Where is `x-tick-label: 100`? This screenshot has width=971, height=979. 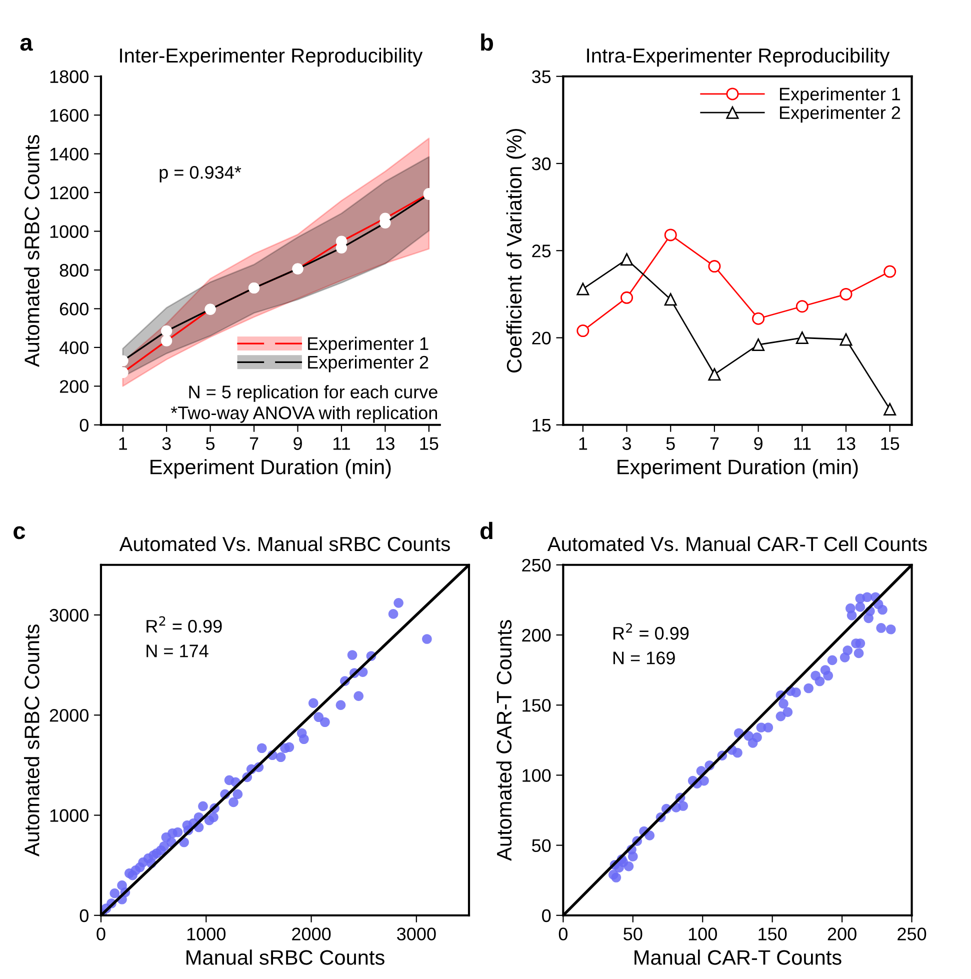
x-tick-label: 100 is located at coordinates (702, 934).